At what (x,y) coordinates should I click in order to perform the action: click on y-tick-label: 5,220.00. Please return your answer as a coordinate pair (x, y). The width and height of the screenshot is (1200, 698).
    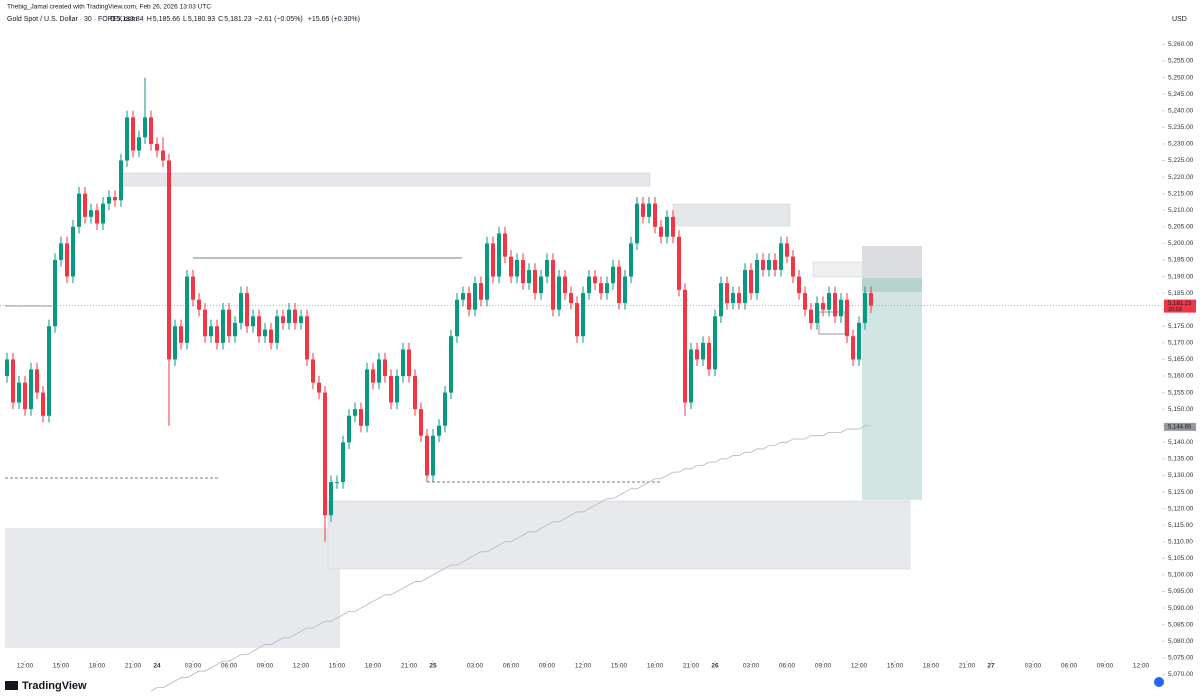
    Looking at the image, I should click on (1181, 177).